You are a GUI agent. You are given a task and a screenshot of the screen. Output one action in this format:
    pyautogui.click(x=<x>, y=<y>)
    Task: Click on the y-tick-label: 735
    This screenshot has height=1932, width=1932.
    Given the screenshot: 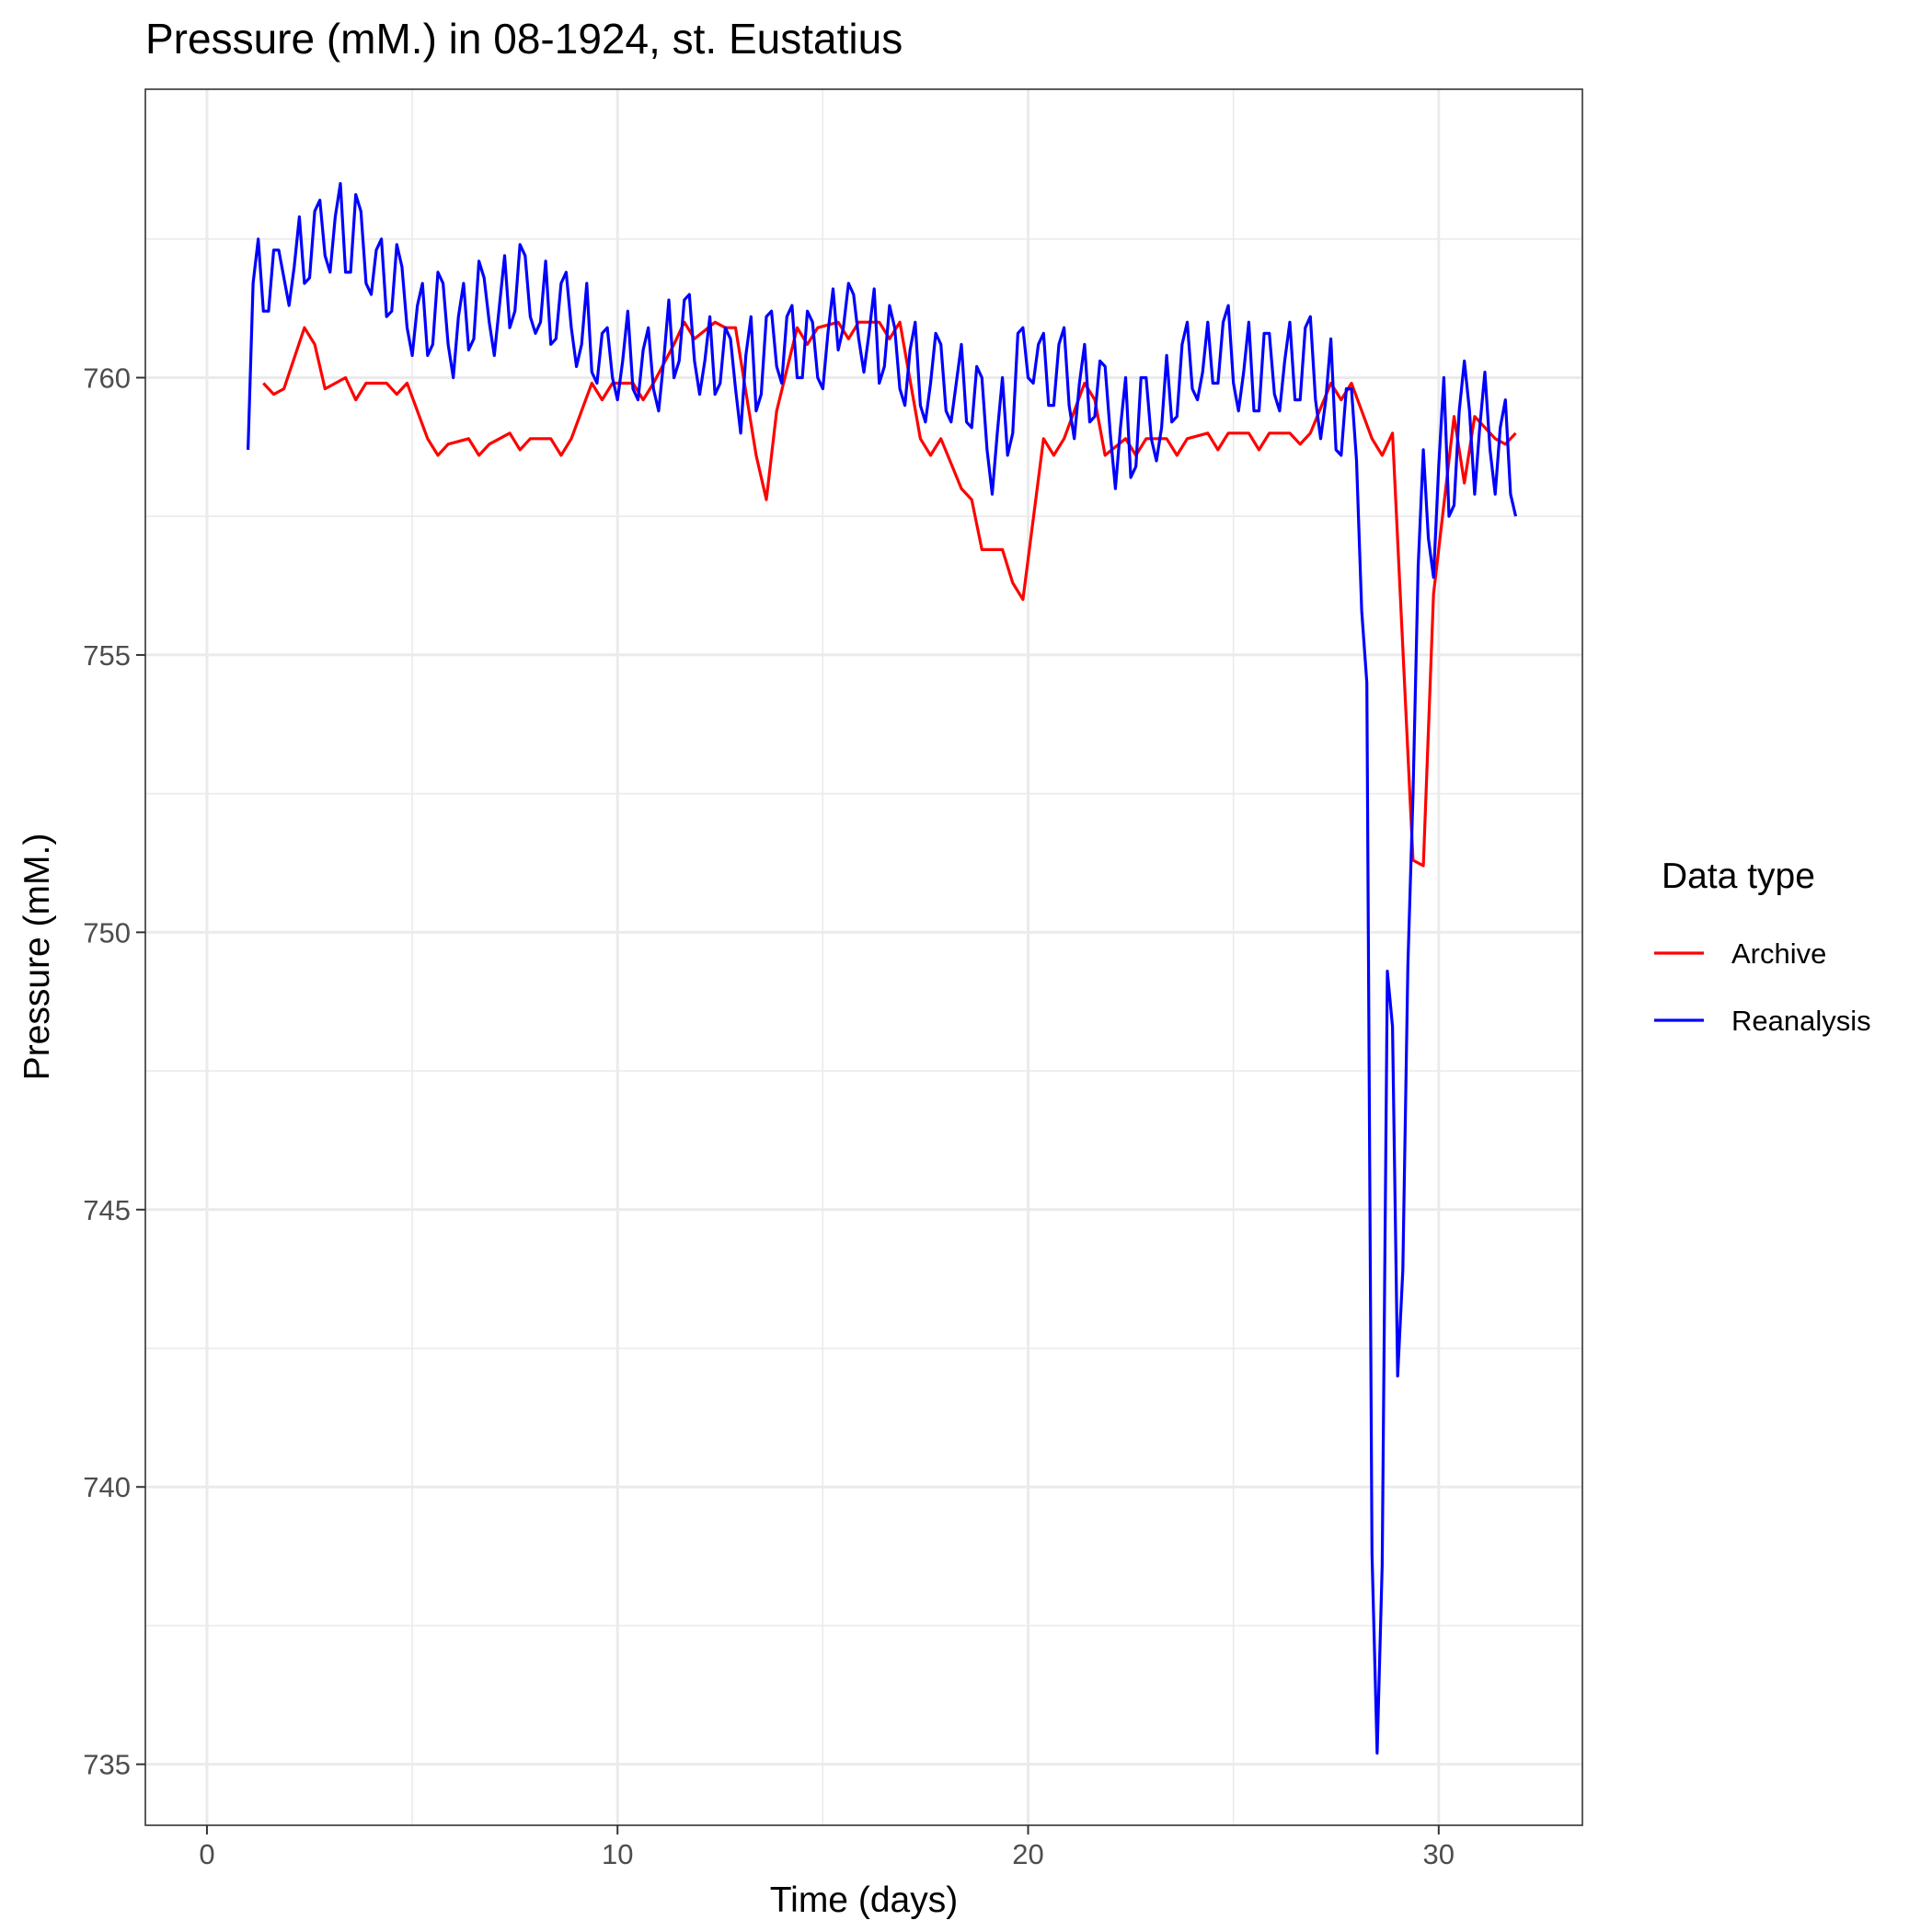 What is the action you would take?
    pyautogui.click(x=107, y=1765)
    